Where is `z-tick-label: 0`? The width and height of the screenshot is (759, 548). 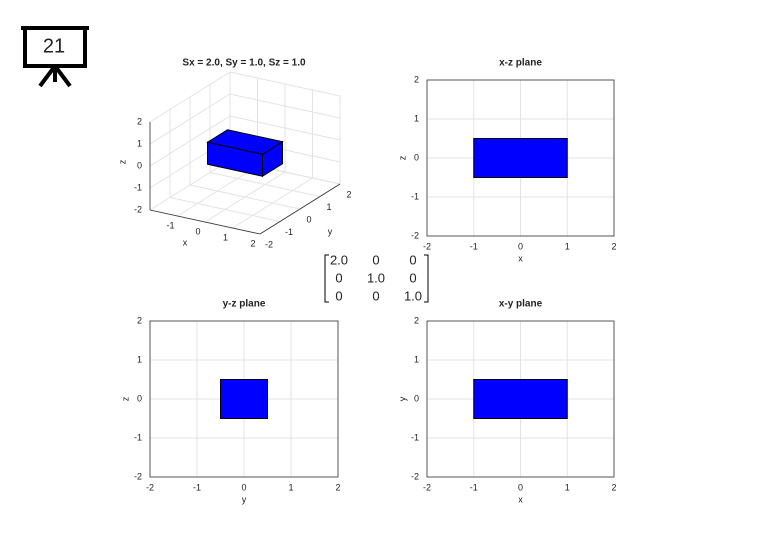 z-tick-label: 0 is located at coordinates (139, 165).